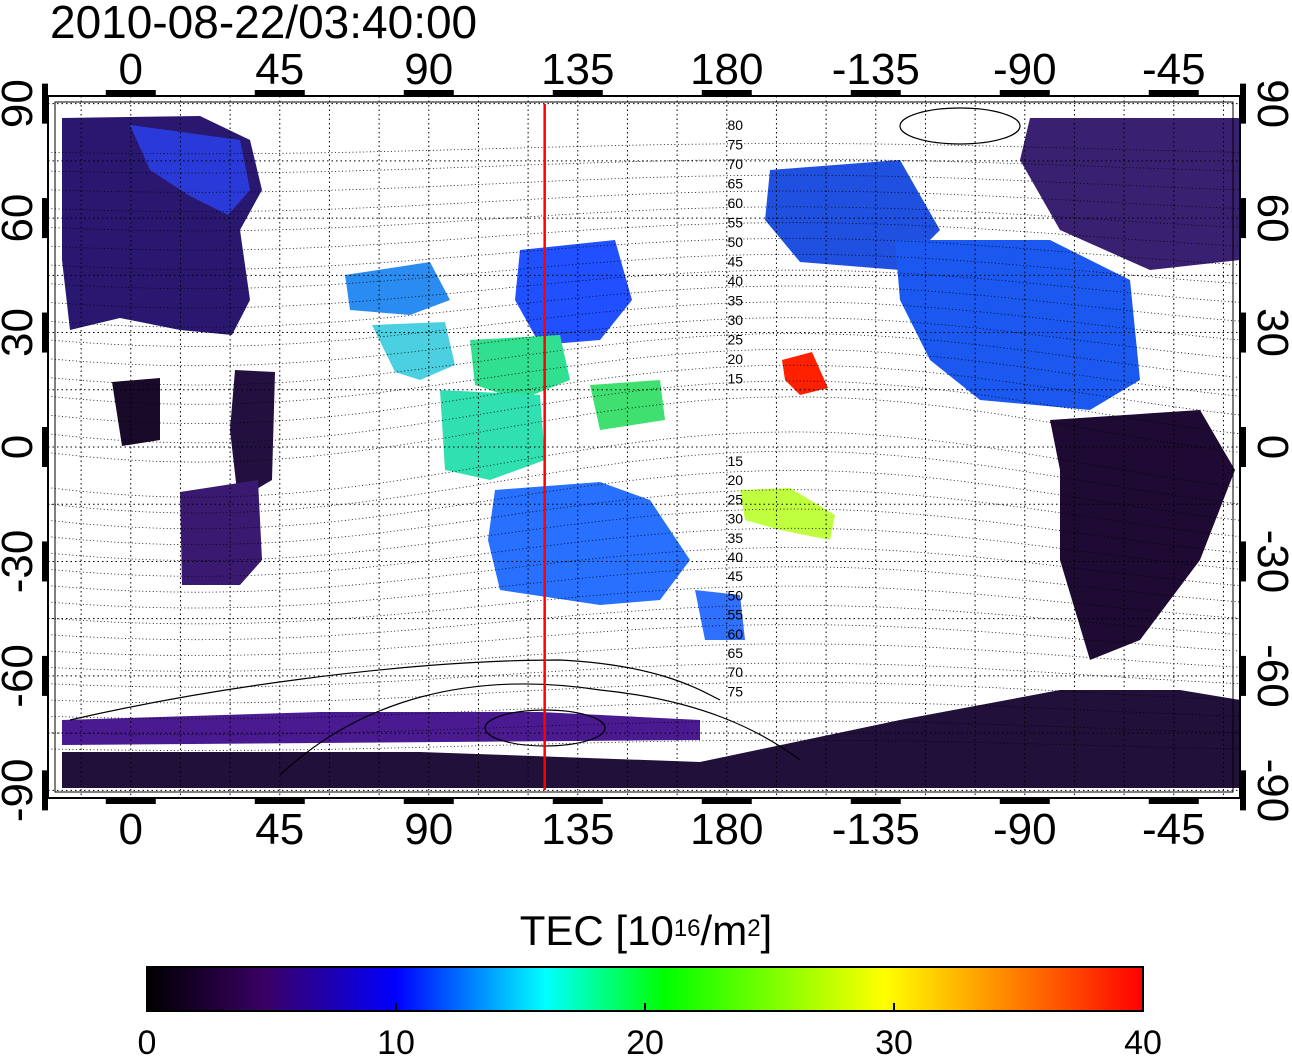  I want to click on contour-label: 50, so click(735, 242).